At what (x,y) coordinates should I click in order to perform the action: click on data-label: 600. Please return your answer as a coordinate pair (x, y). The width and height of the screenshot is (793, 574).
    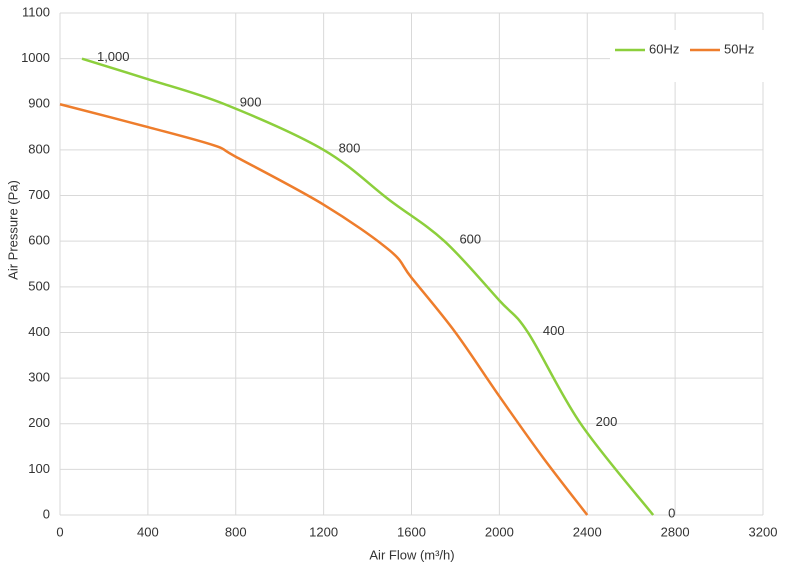
    Looking at the image, I should click on (470, 239).